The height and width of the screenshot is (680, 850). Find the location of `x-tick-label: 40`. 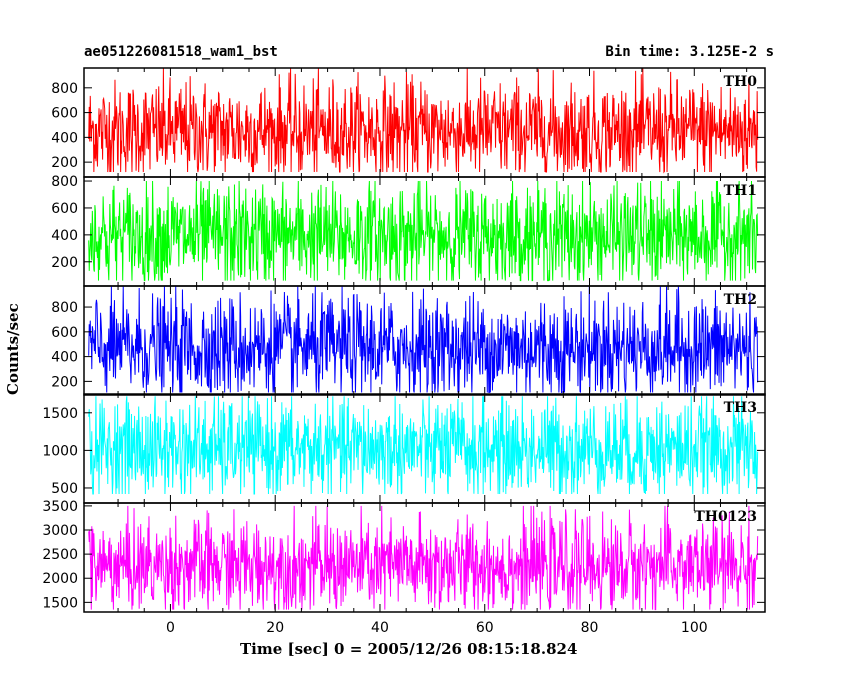

x-tick-label: 40 is located at coordinates (380, 628).